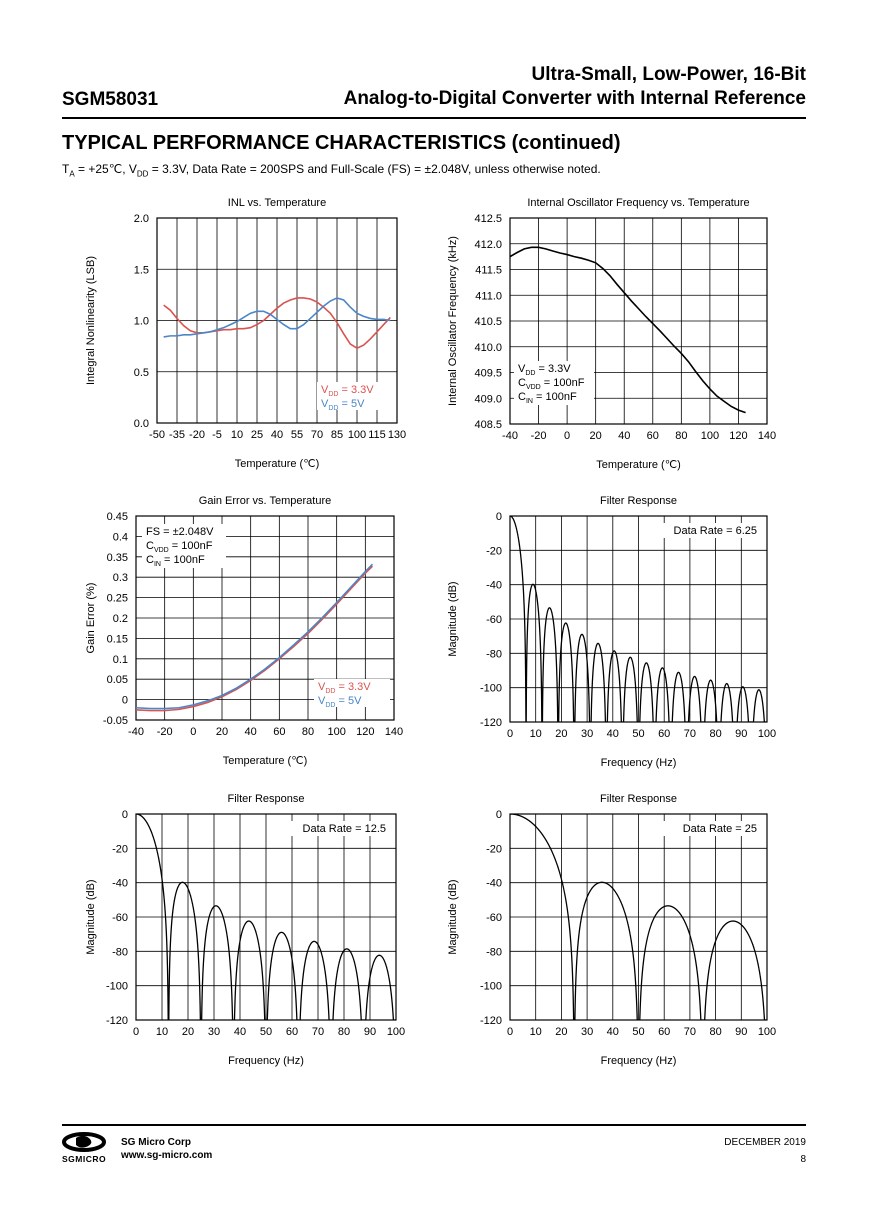  What do you see at coordinates (494, 620) in the screenshot?
I see `y-tick-label: -60` at bounding box center [494, 620].